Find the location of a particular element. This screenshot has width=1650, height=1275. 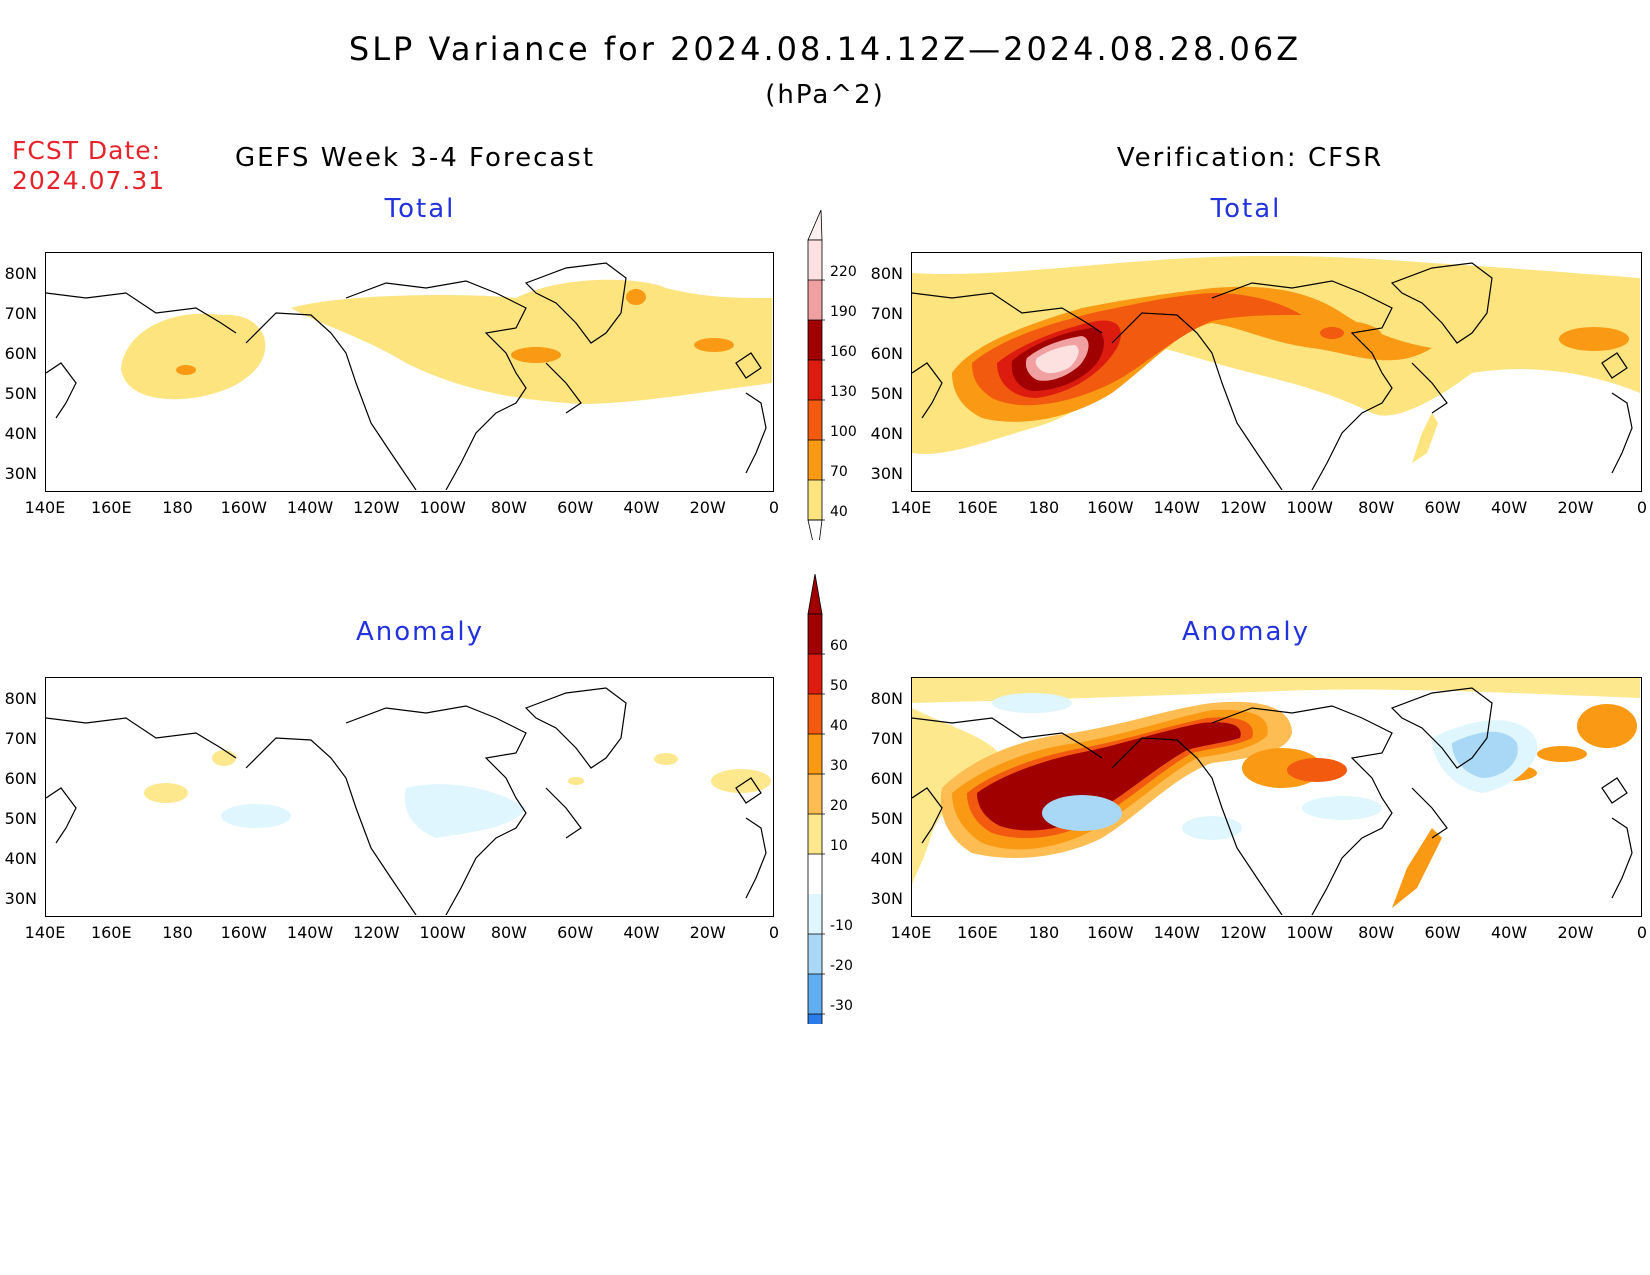

map-forecast-total is located at coordinates (409, 372).